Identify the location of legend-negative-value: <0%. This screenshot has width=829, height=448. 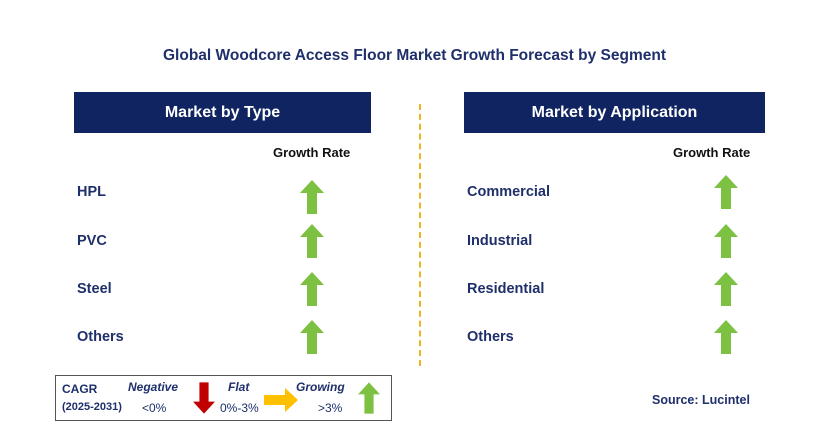
(154, 408).